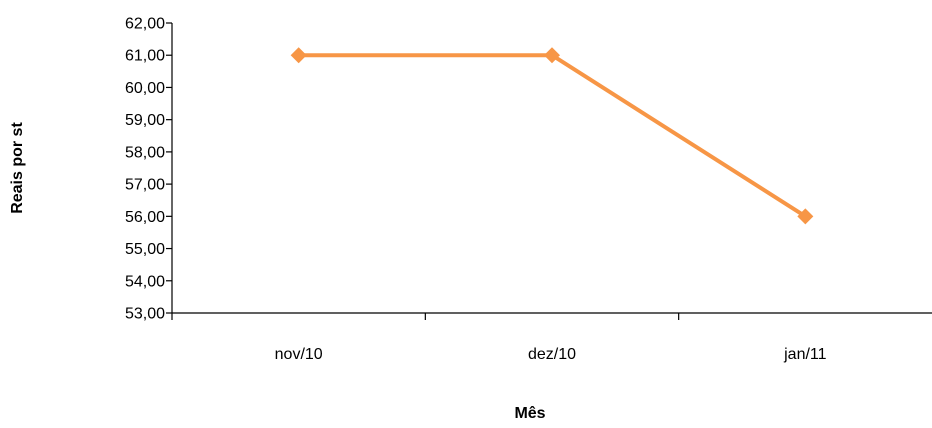 The height and width of the screenshot is (428, 932). Describe the element at coordinates (299, 354) in the screenshot. I see `x-tick-label: nov/10` at that location.